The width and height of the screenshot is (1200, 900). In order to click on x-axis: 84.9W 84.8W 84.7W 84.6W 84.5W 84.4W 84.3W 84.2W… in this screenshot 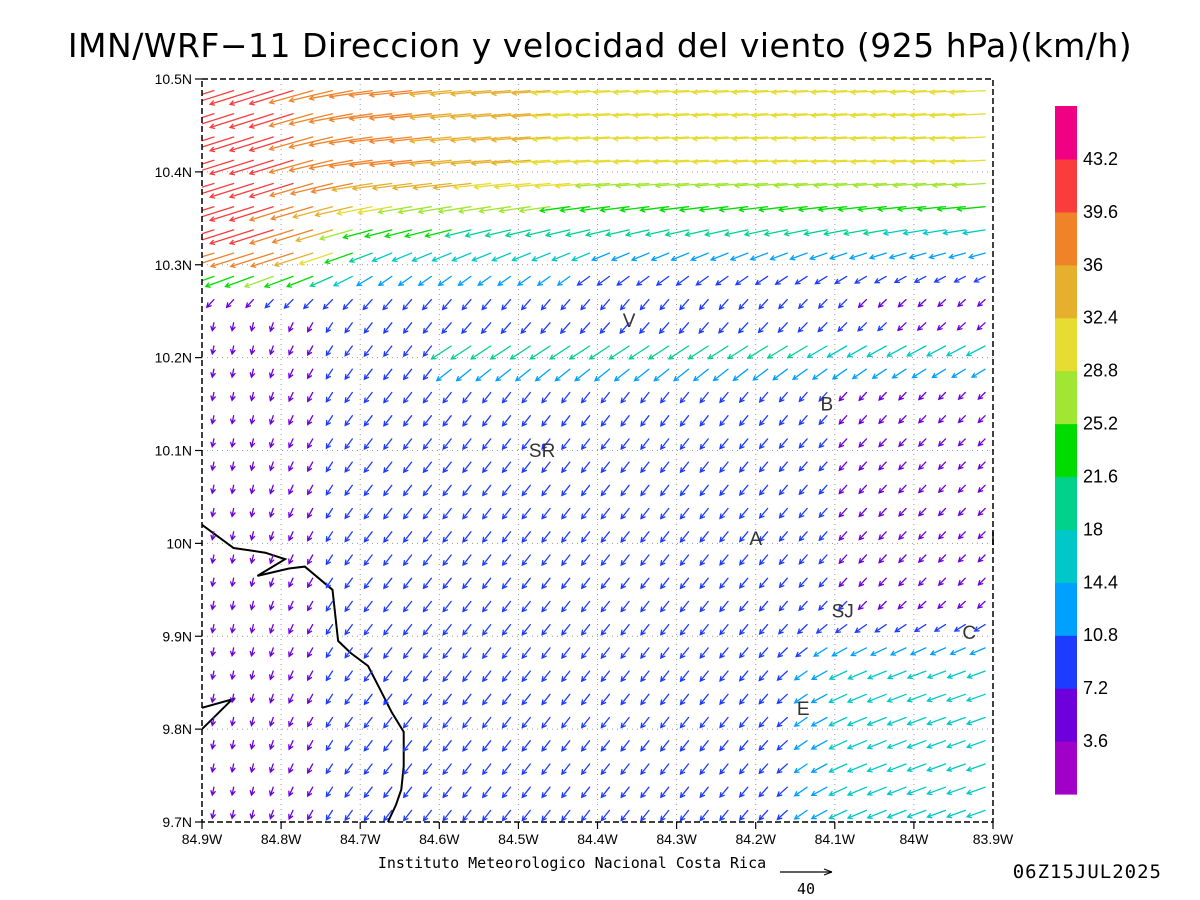, I will do `click(598, 834)`.